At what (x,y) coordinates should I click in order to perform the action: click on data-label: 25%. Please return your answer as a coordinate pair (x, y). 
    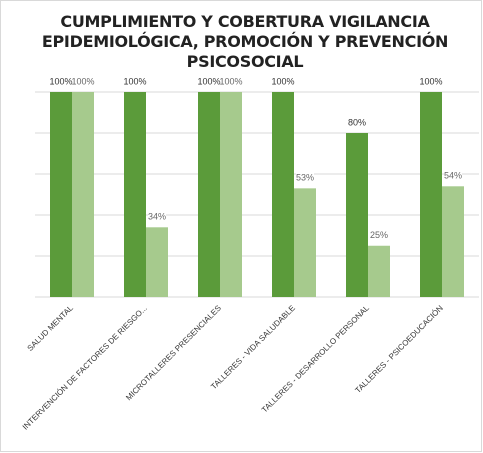
    Looking at the image, I should click on (379, 235).